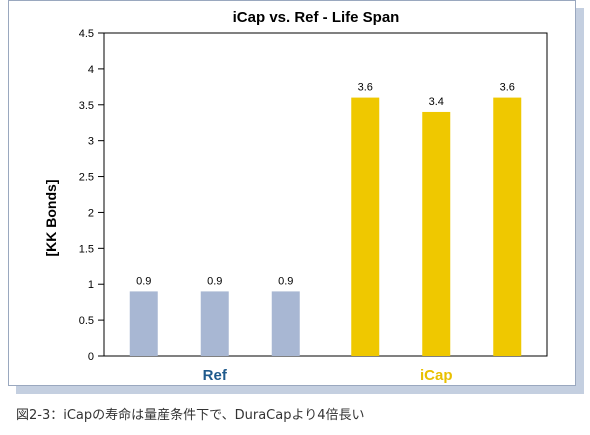 Image resolution: width=590 pixels, height=435 pixels. Describe the element at coordinates (215, 375) in the screenshot. I see `group-label: Ref` at that location.